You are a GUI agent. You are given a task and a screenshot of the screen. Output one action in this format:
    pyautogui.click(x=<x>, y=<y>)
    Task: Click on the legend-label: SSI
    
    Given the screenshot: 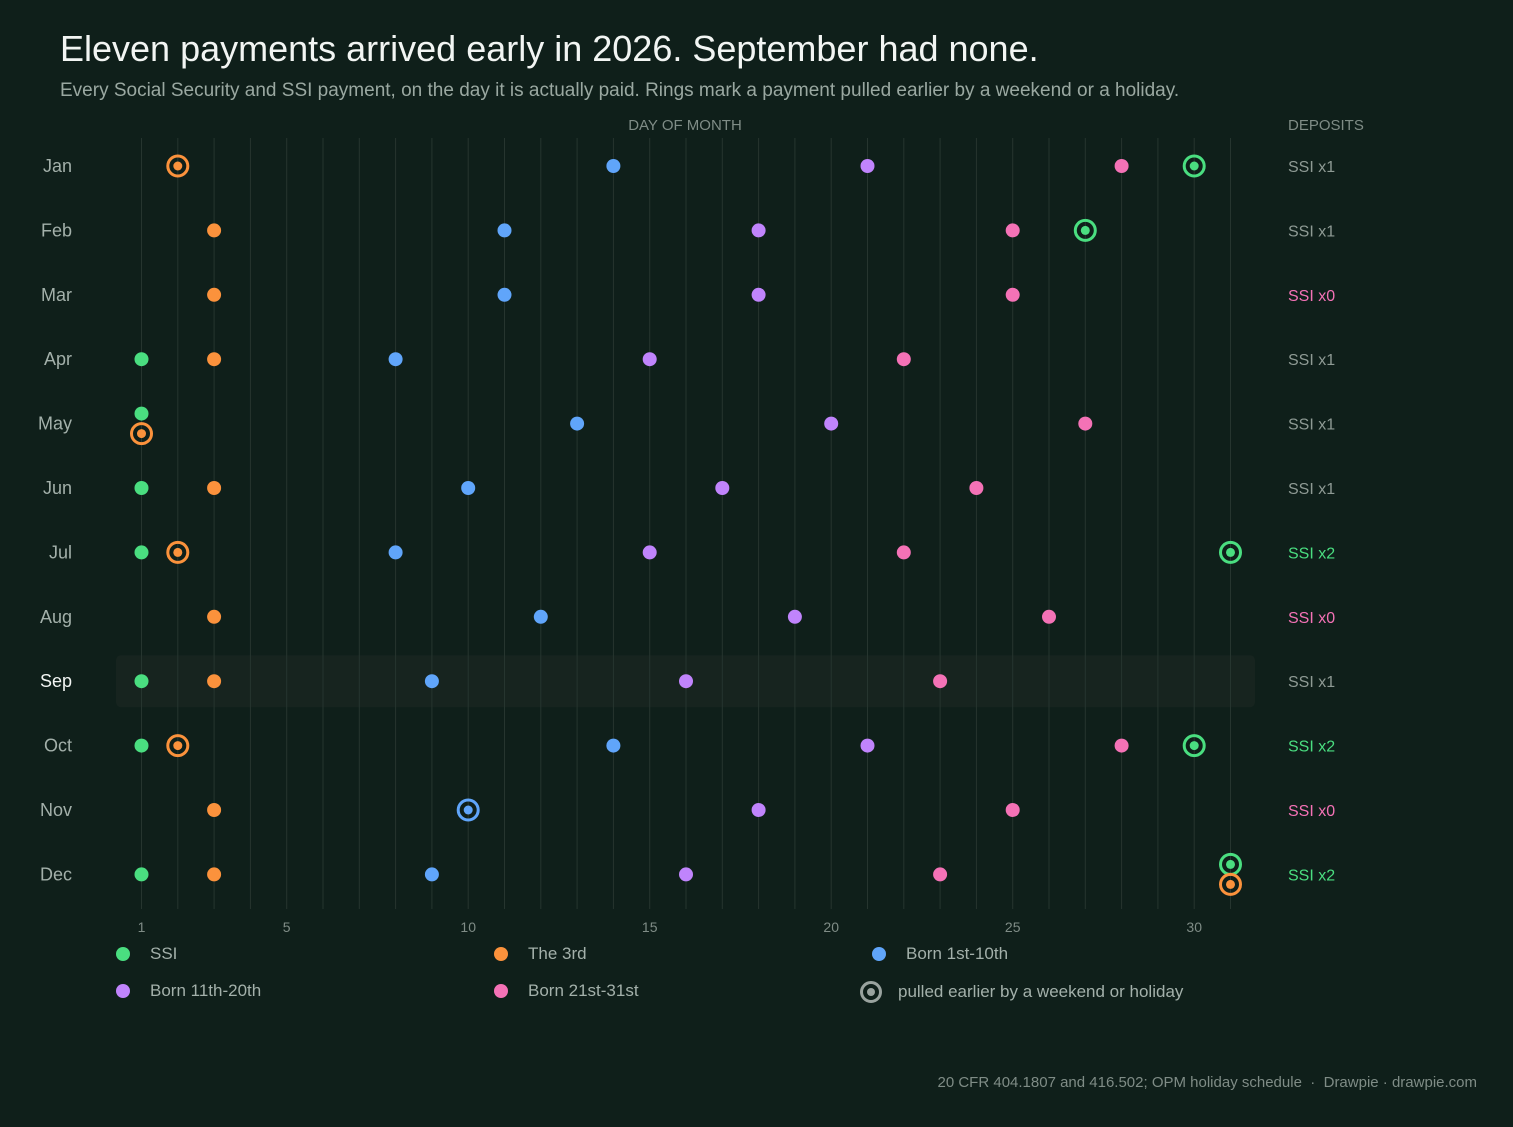 What is the action you would take?
    pyautogui.click(x=164, y=953)
    